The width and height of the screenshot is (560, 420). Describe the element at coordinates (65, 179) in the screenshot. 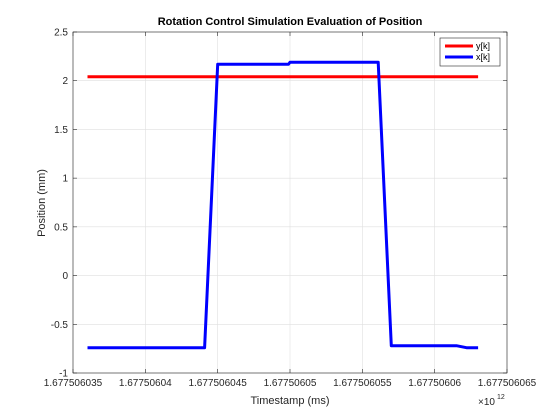

I see `y-tick-label-4: 1` at that location.